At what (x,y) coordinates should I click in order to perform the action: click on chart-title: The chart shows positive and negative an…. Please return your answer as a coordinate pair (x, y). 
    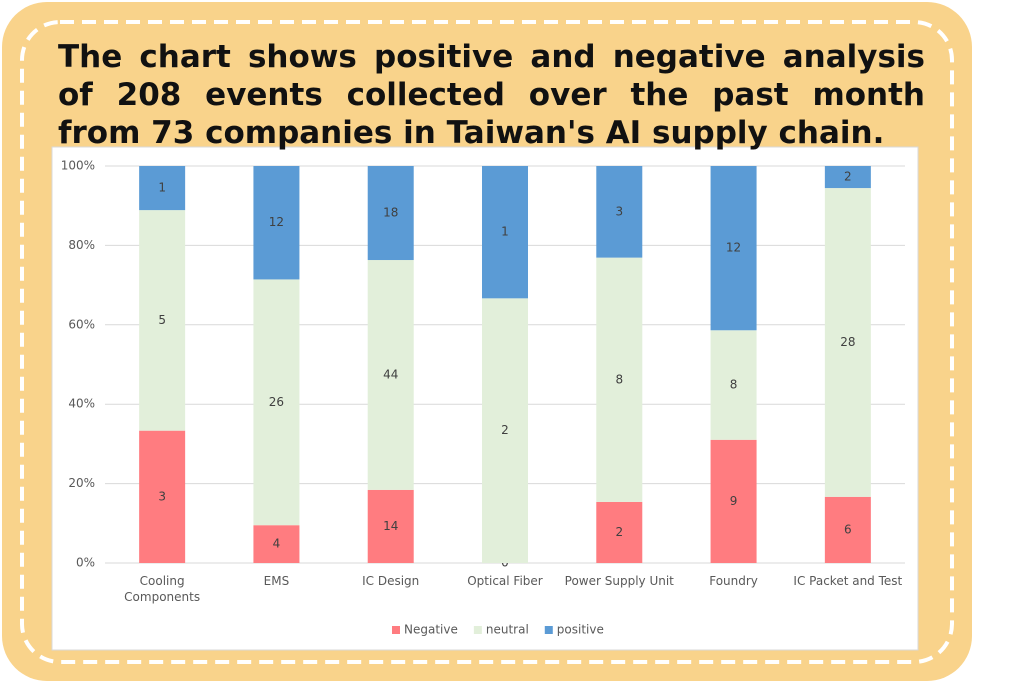
    Looking at the image, I should click on (491, 95).